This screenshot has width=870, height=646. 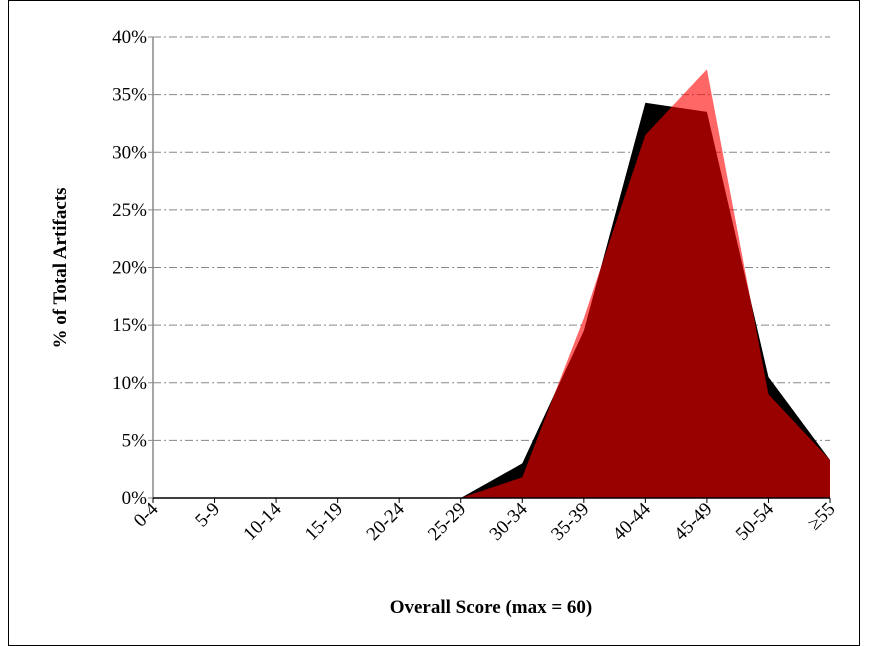 What do you see at coordinates (129, 152) in the screenshot?
I see `y-tick-label: 30%` at bounding box center [129, 152].